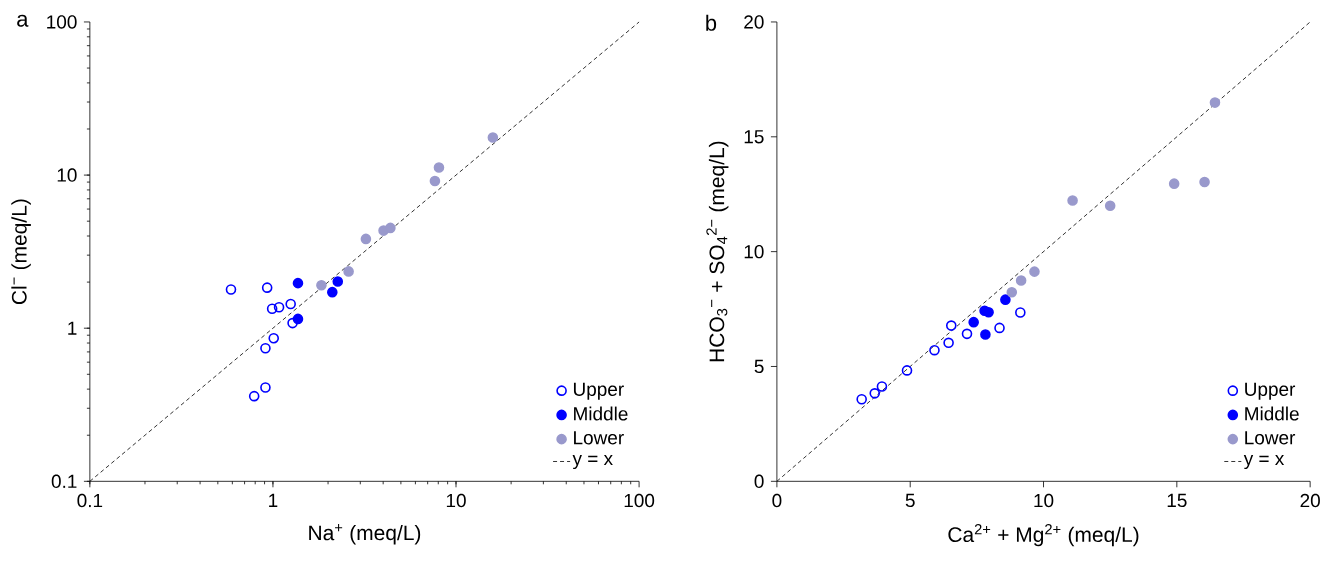 The width and height of the screenshot is (1327, 581). I want to click on y-tick-label: 0.1, so click(64, 481).